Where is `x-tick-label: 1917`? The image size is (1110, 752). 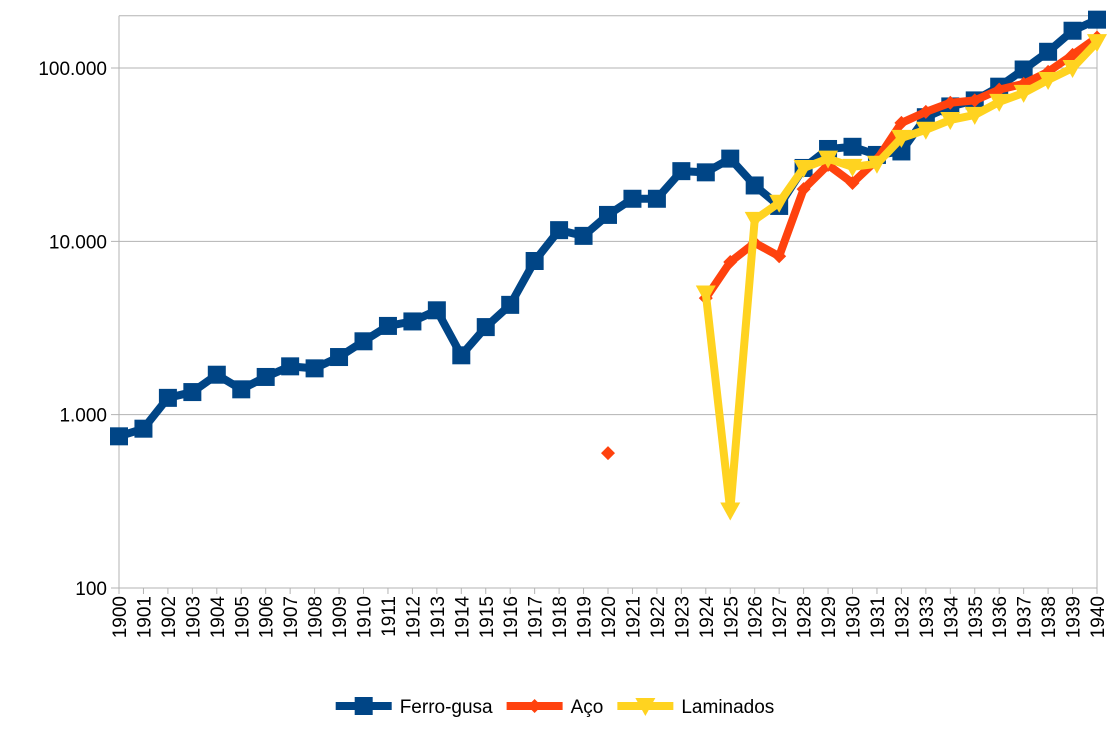 x-tick-label: 1917 is located at coordinates (536, 617).